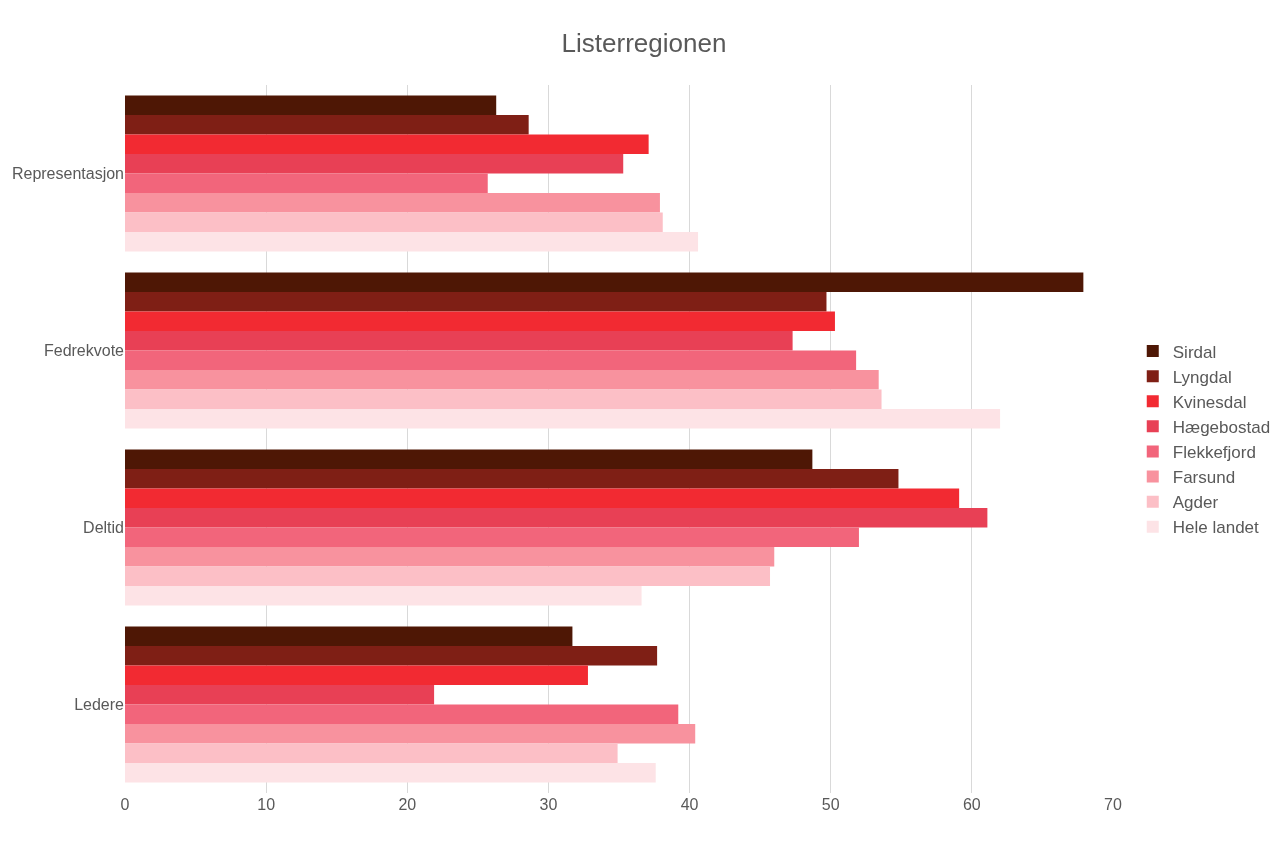 The width and height of the screenshot is (1288, 843). I want to click on legend-label: Hægebostad, so click(1221, 427).